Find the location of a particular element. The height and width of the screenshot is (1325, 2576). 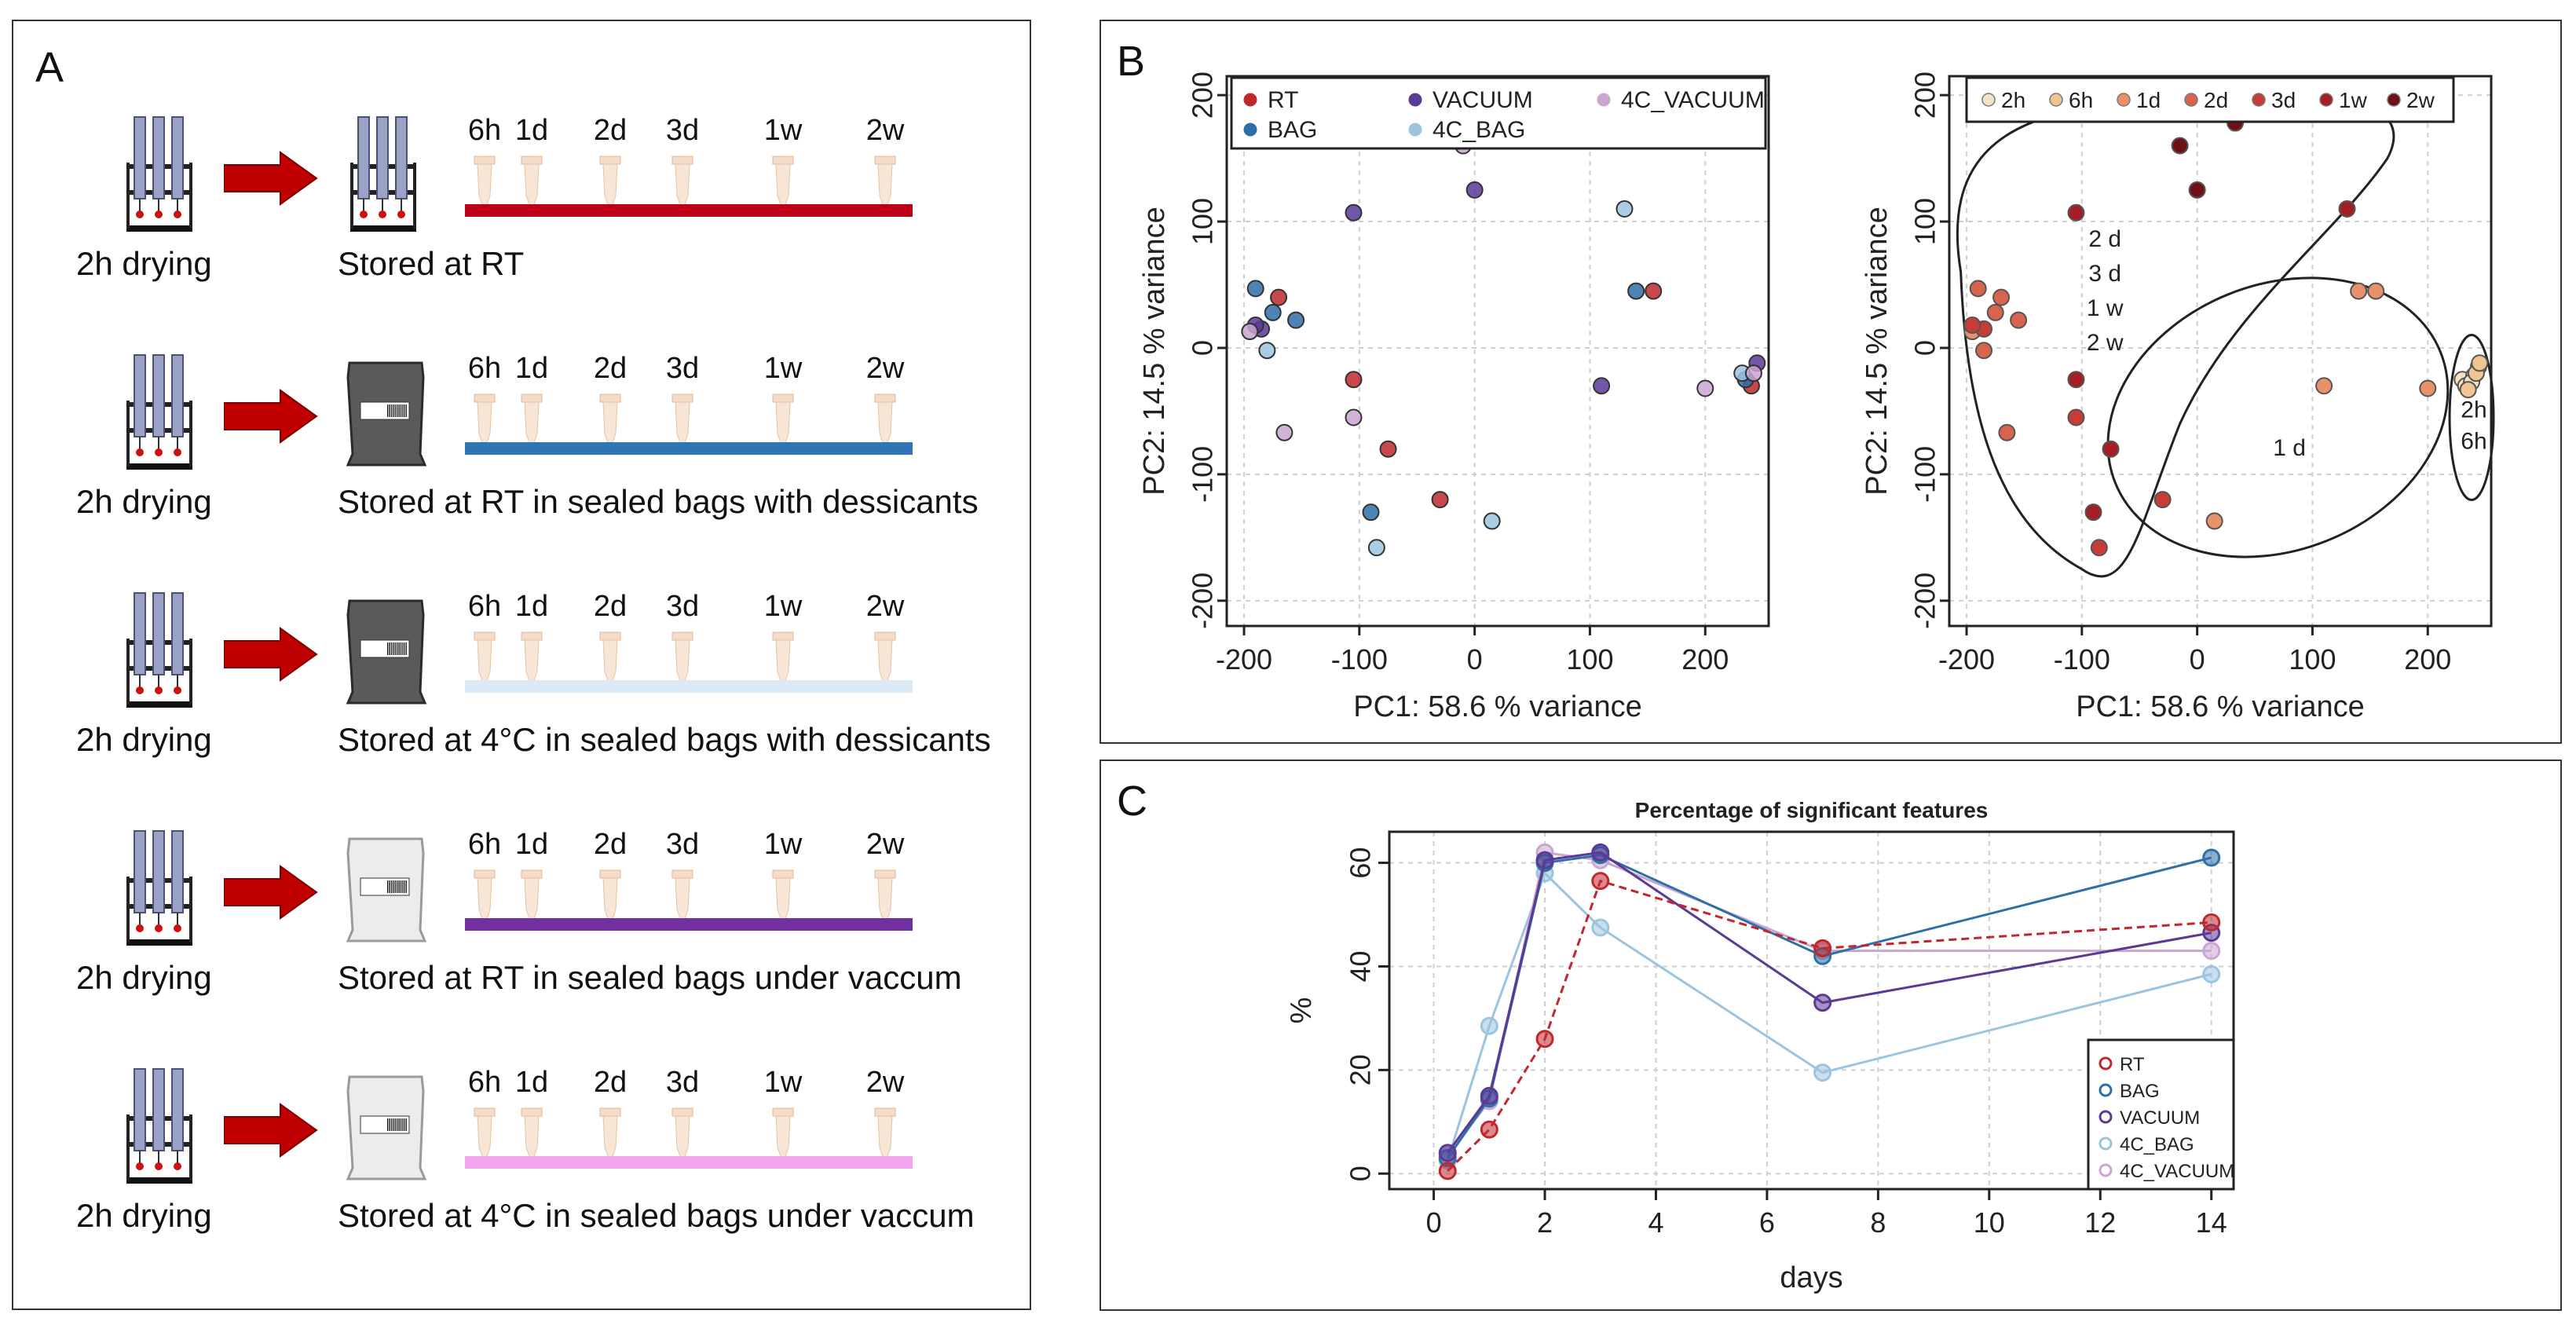

arrow-right-icon is located at coordinates (271, 892).